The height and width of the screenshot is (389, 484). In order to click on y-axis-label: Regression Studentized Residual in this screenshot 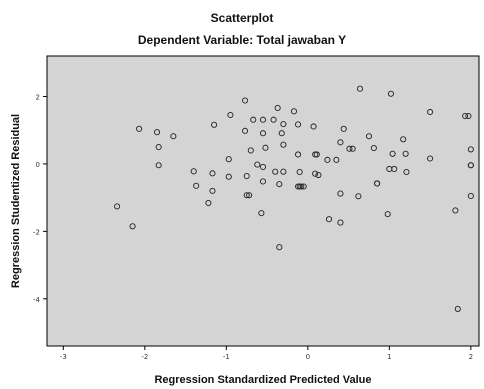, I will do `click(16, 201)`.